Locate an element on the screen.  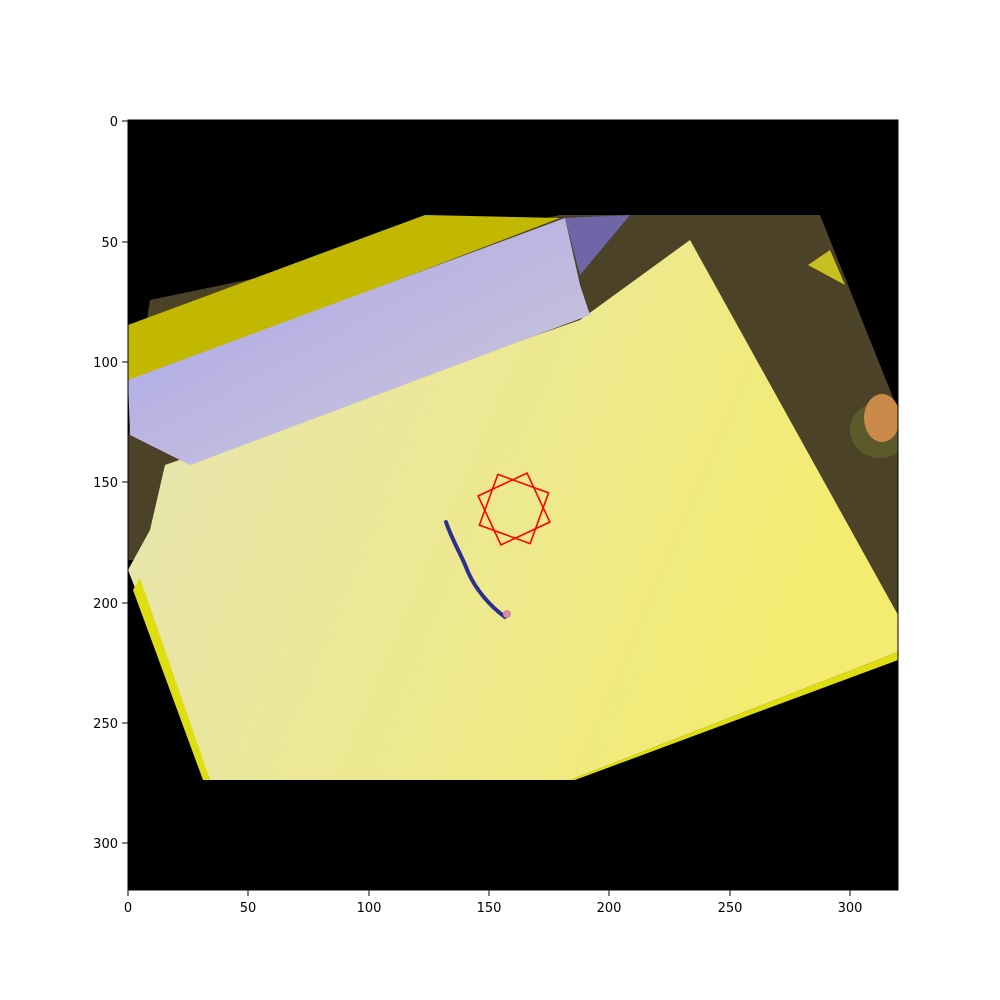
y-tick-label: 250 is located at coordinates (105, 724).